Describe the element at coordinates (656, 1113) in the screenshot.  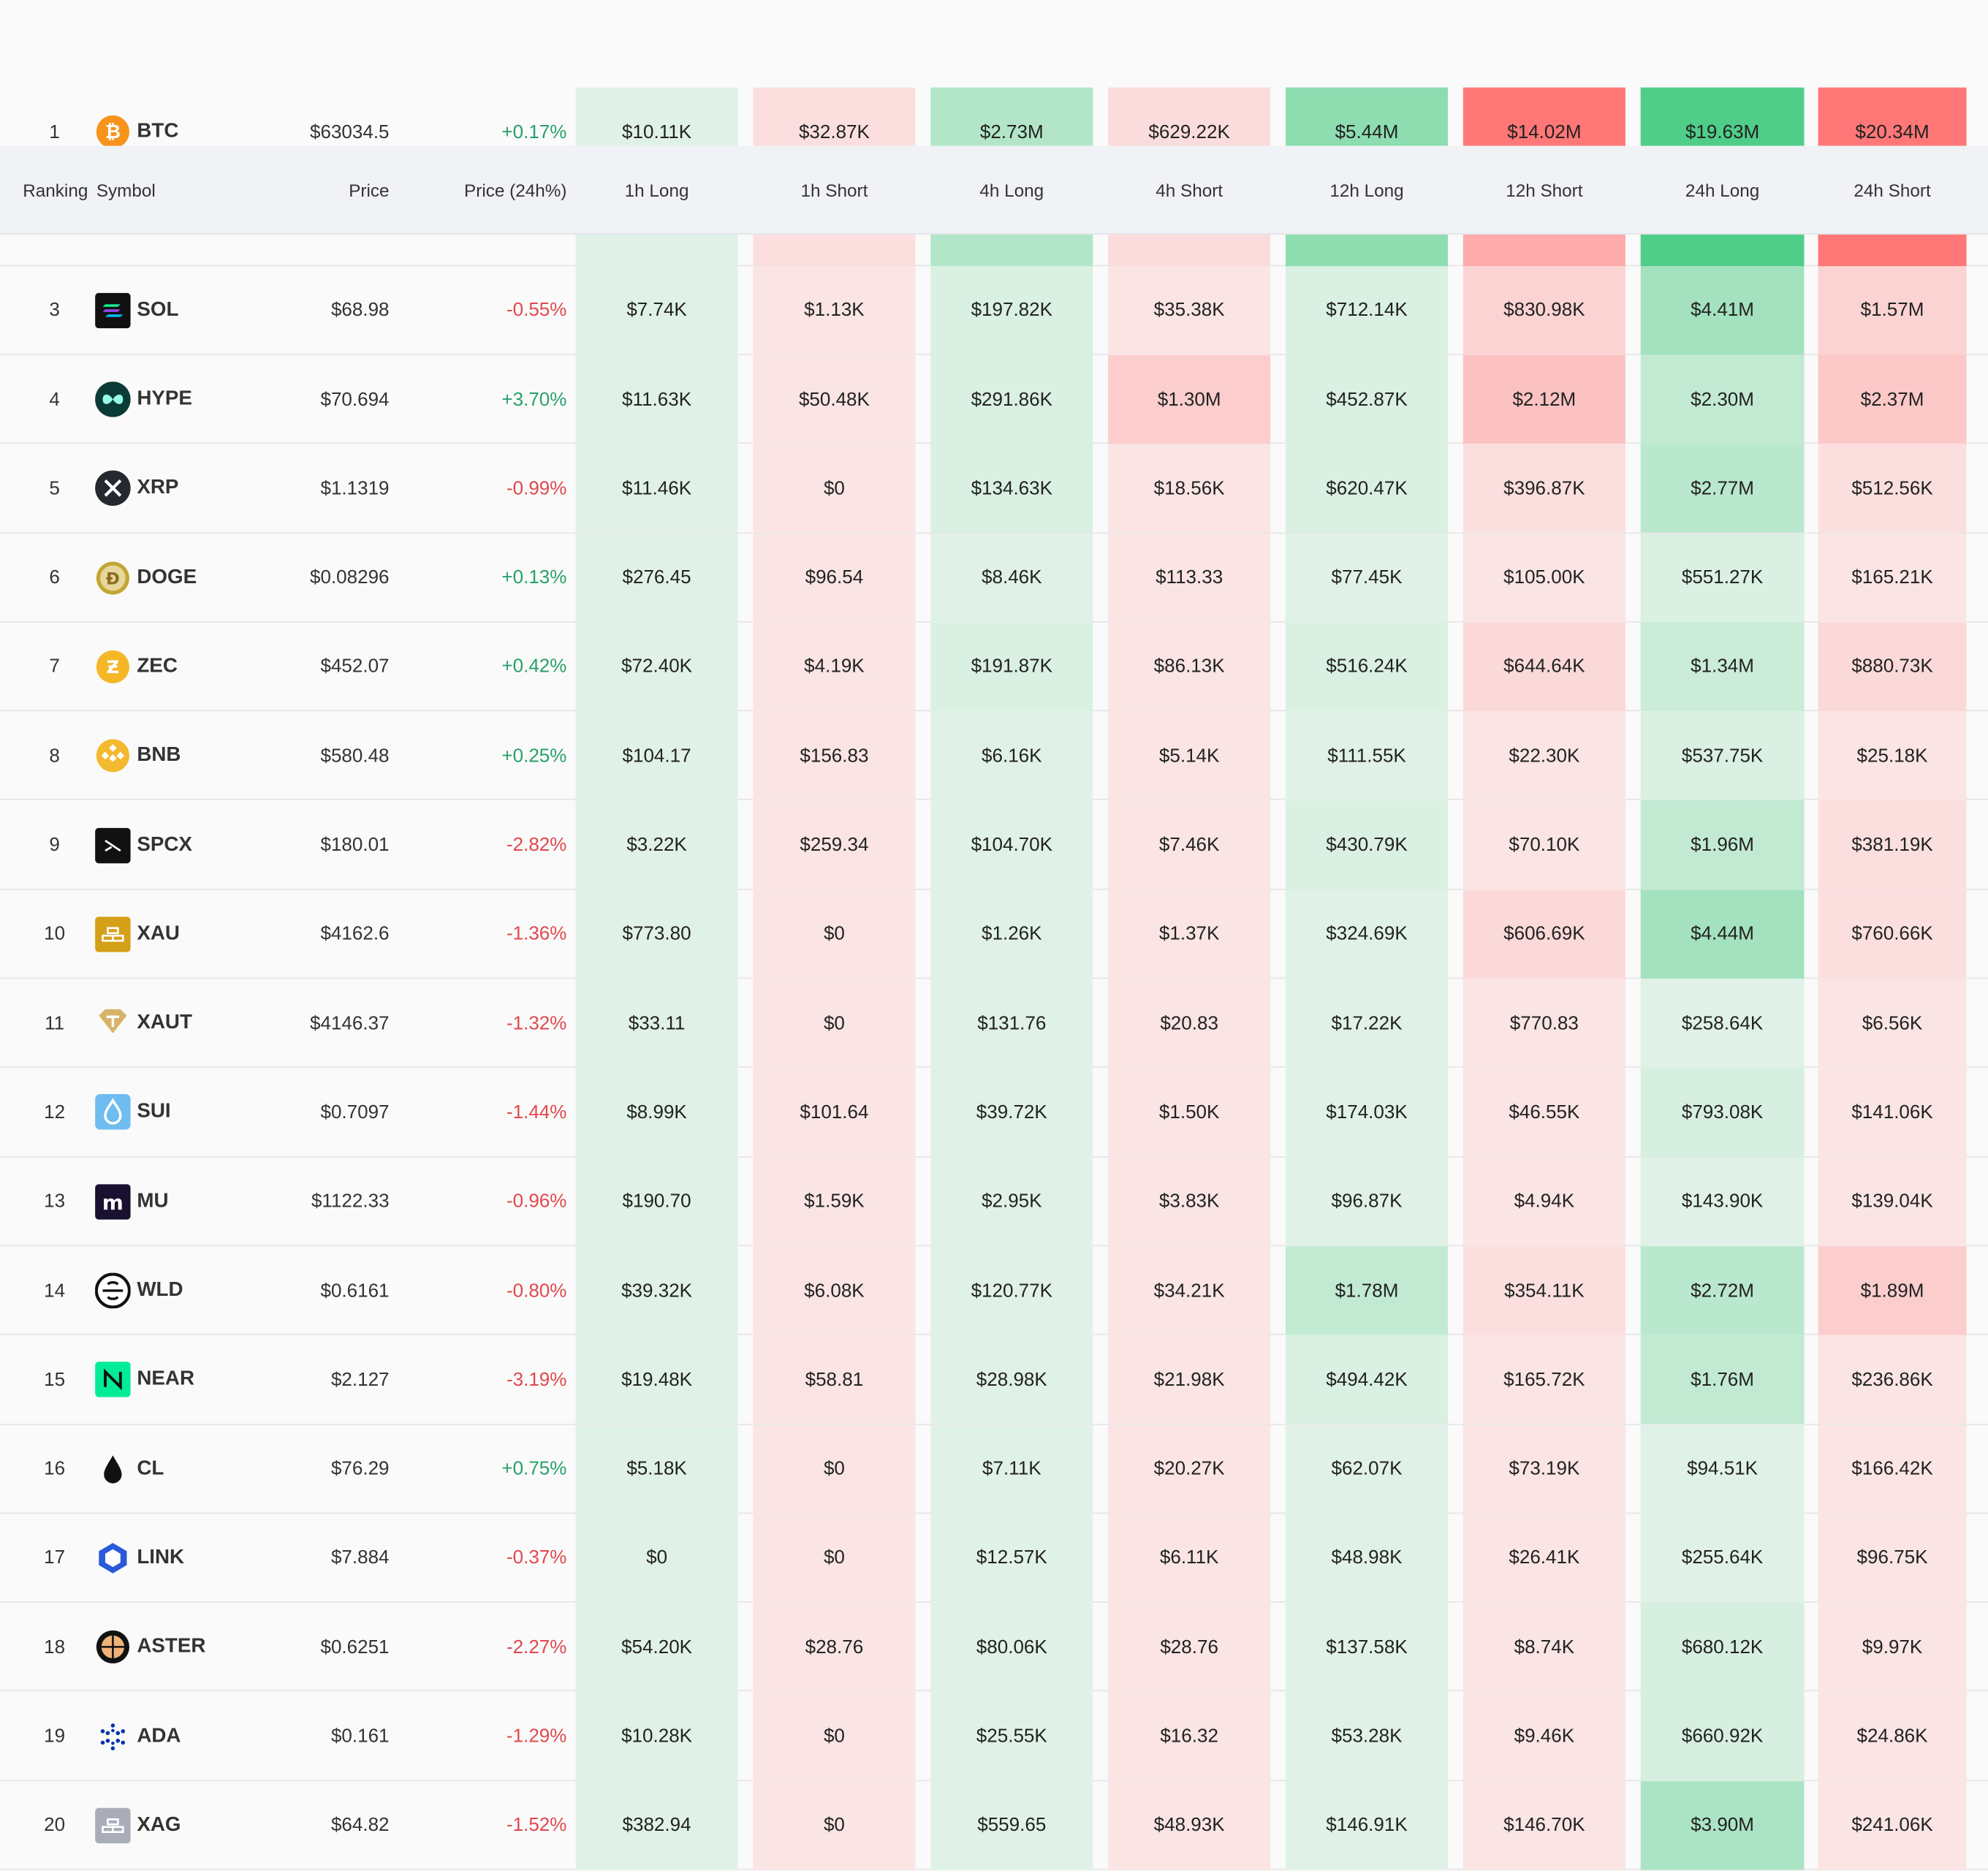
I see `long-liq-cell: $8.99K` at that location.